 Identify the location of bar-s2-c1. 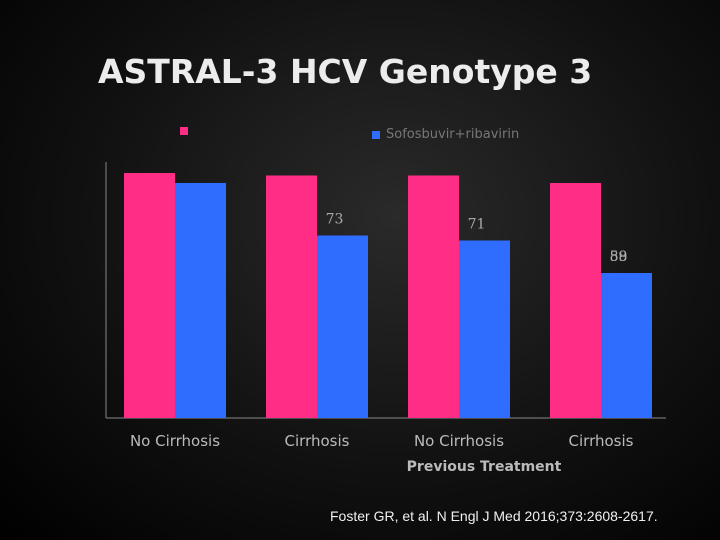
(200, 300).